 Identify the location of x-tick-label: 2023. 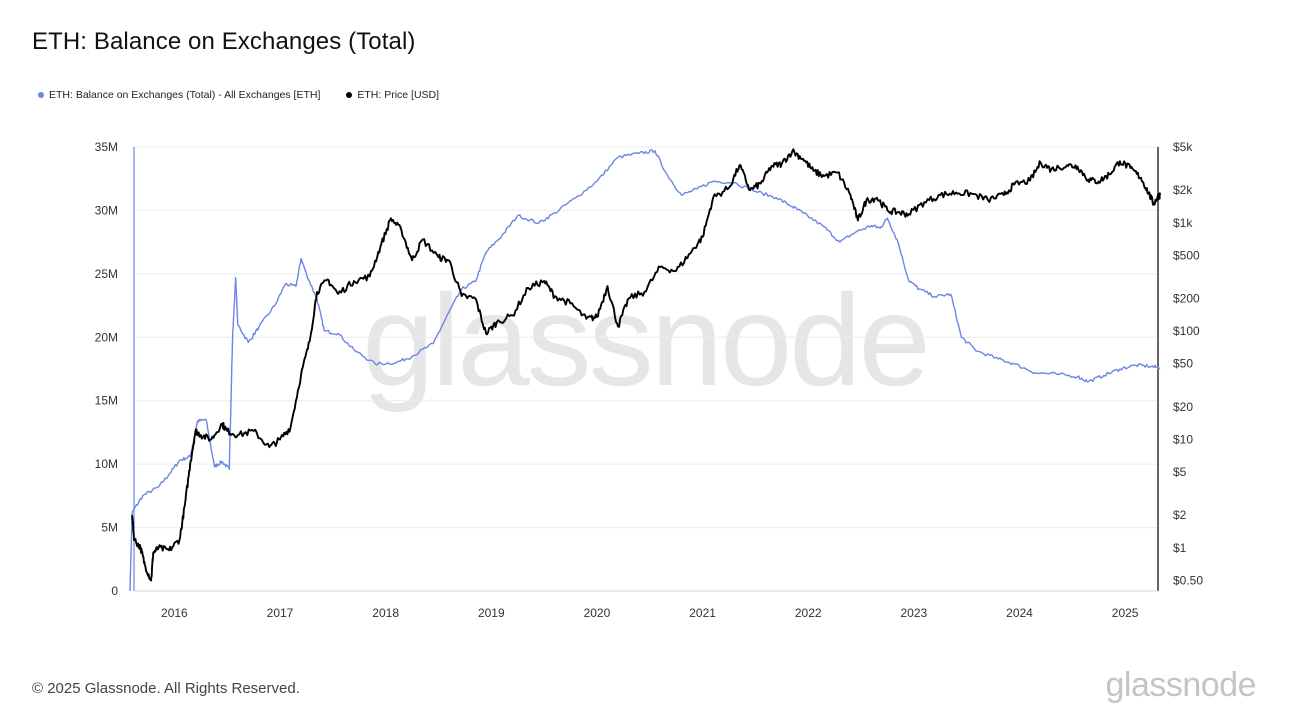
(914, 613).